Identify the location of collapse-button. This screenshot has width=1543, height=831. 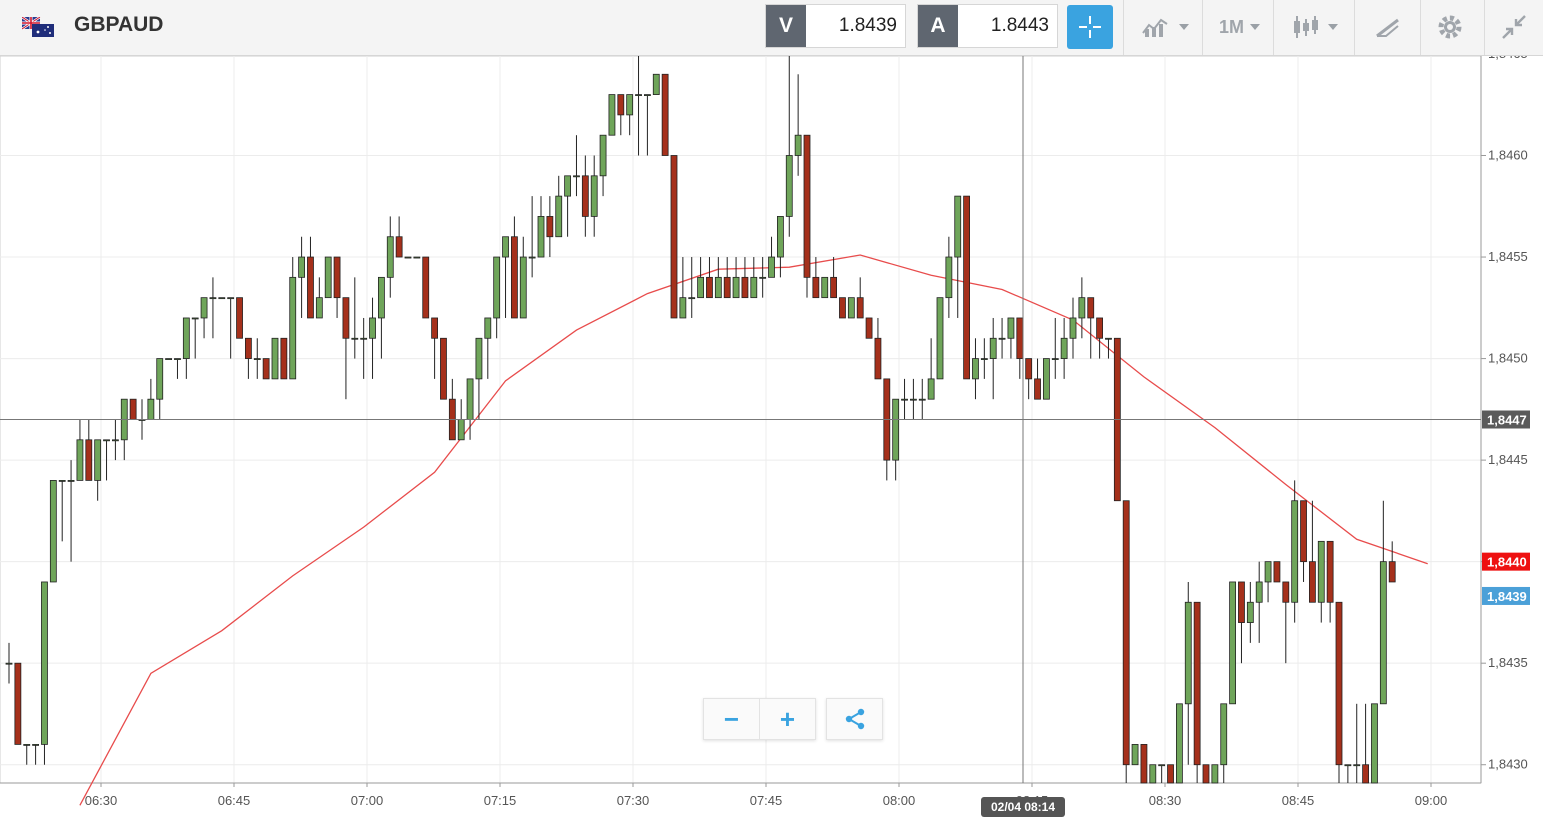
(1514, 27).